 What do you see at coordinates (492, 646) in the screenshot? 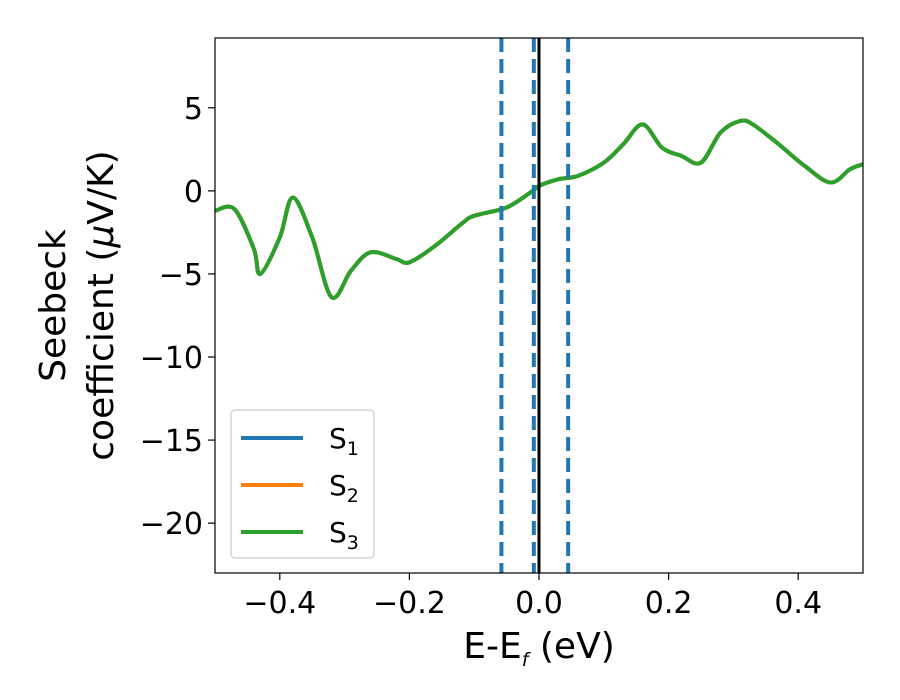
I see `x-axis-title-main: E-E` at bounding box center [492, 646].